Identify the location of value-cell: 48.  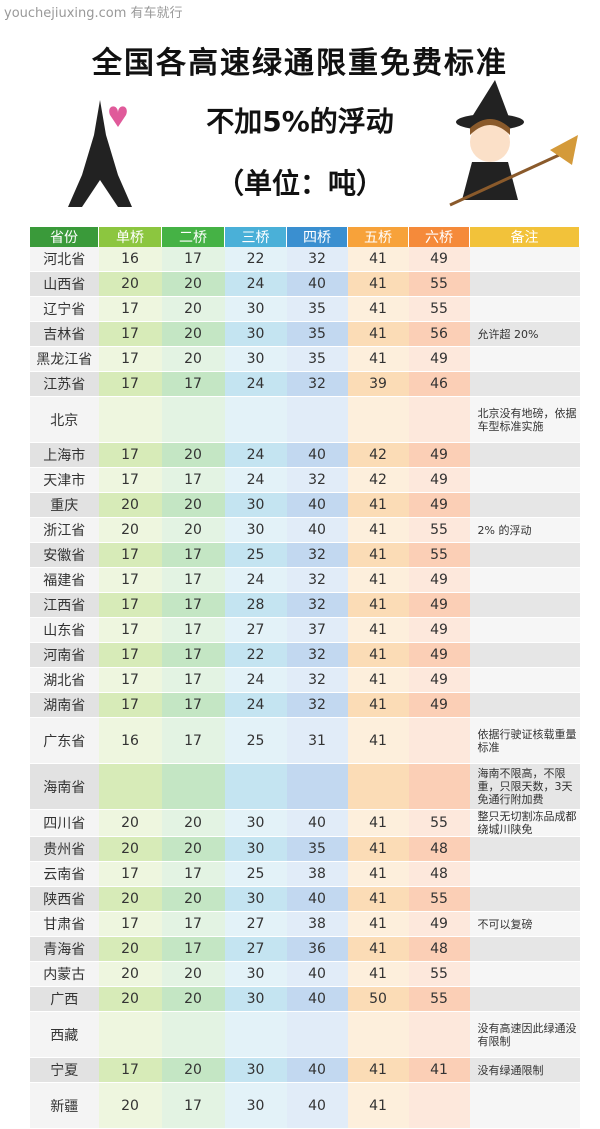
(439, 849).